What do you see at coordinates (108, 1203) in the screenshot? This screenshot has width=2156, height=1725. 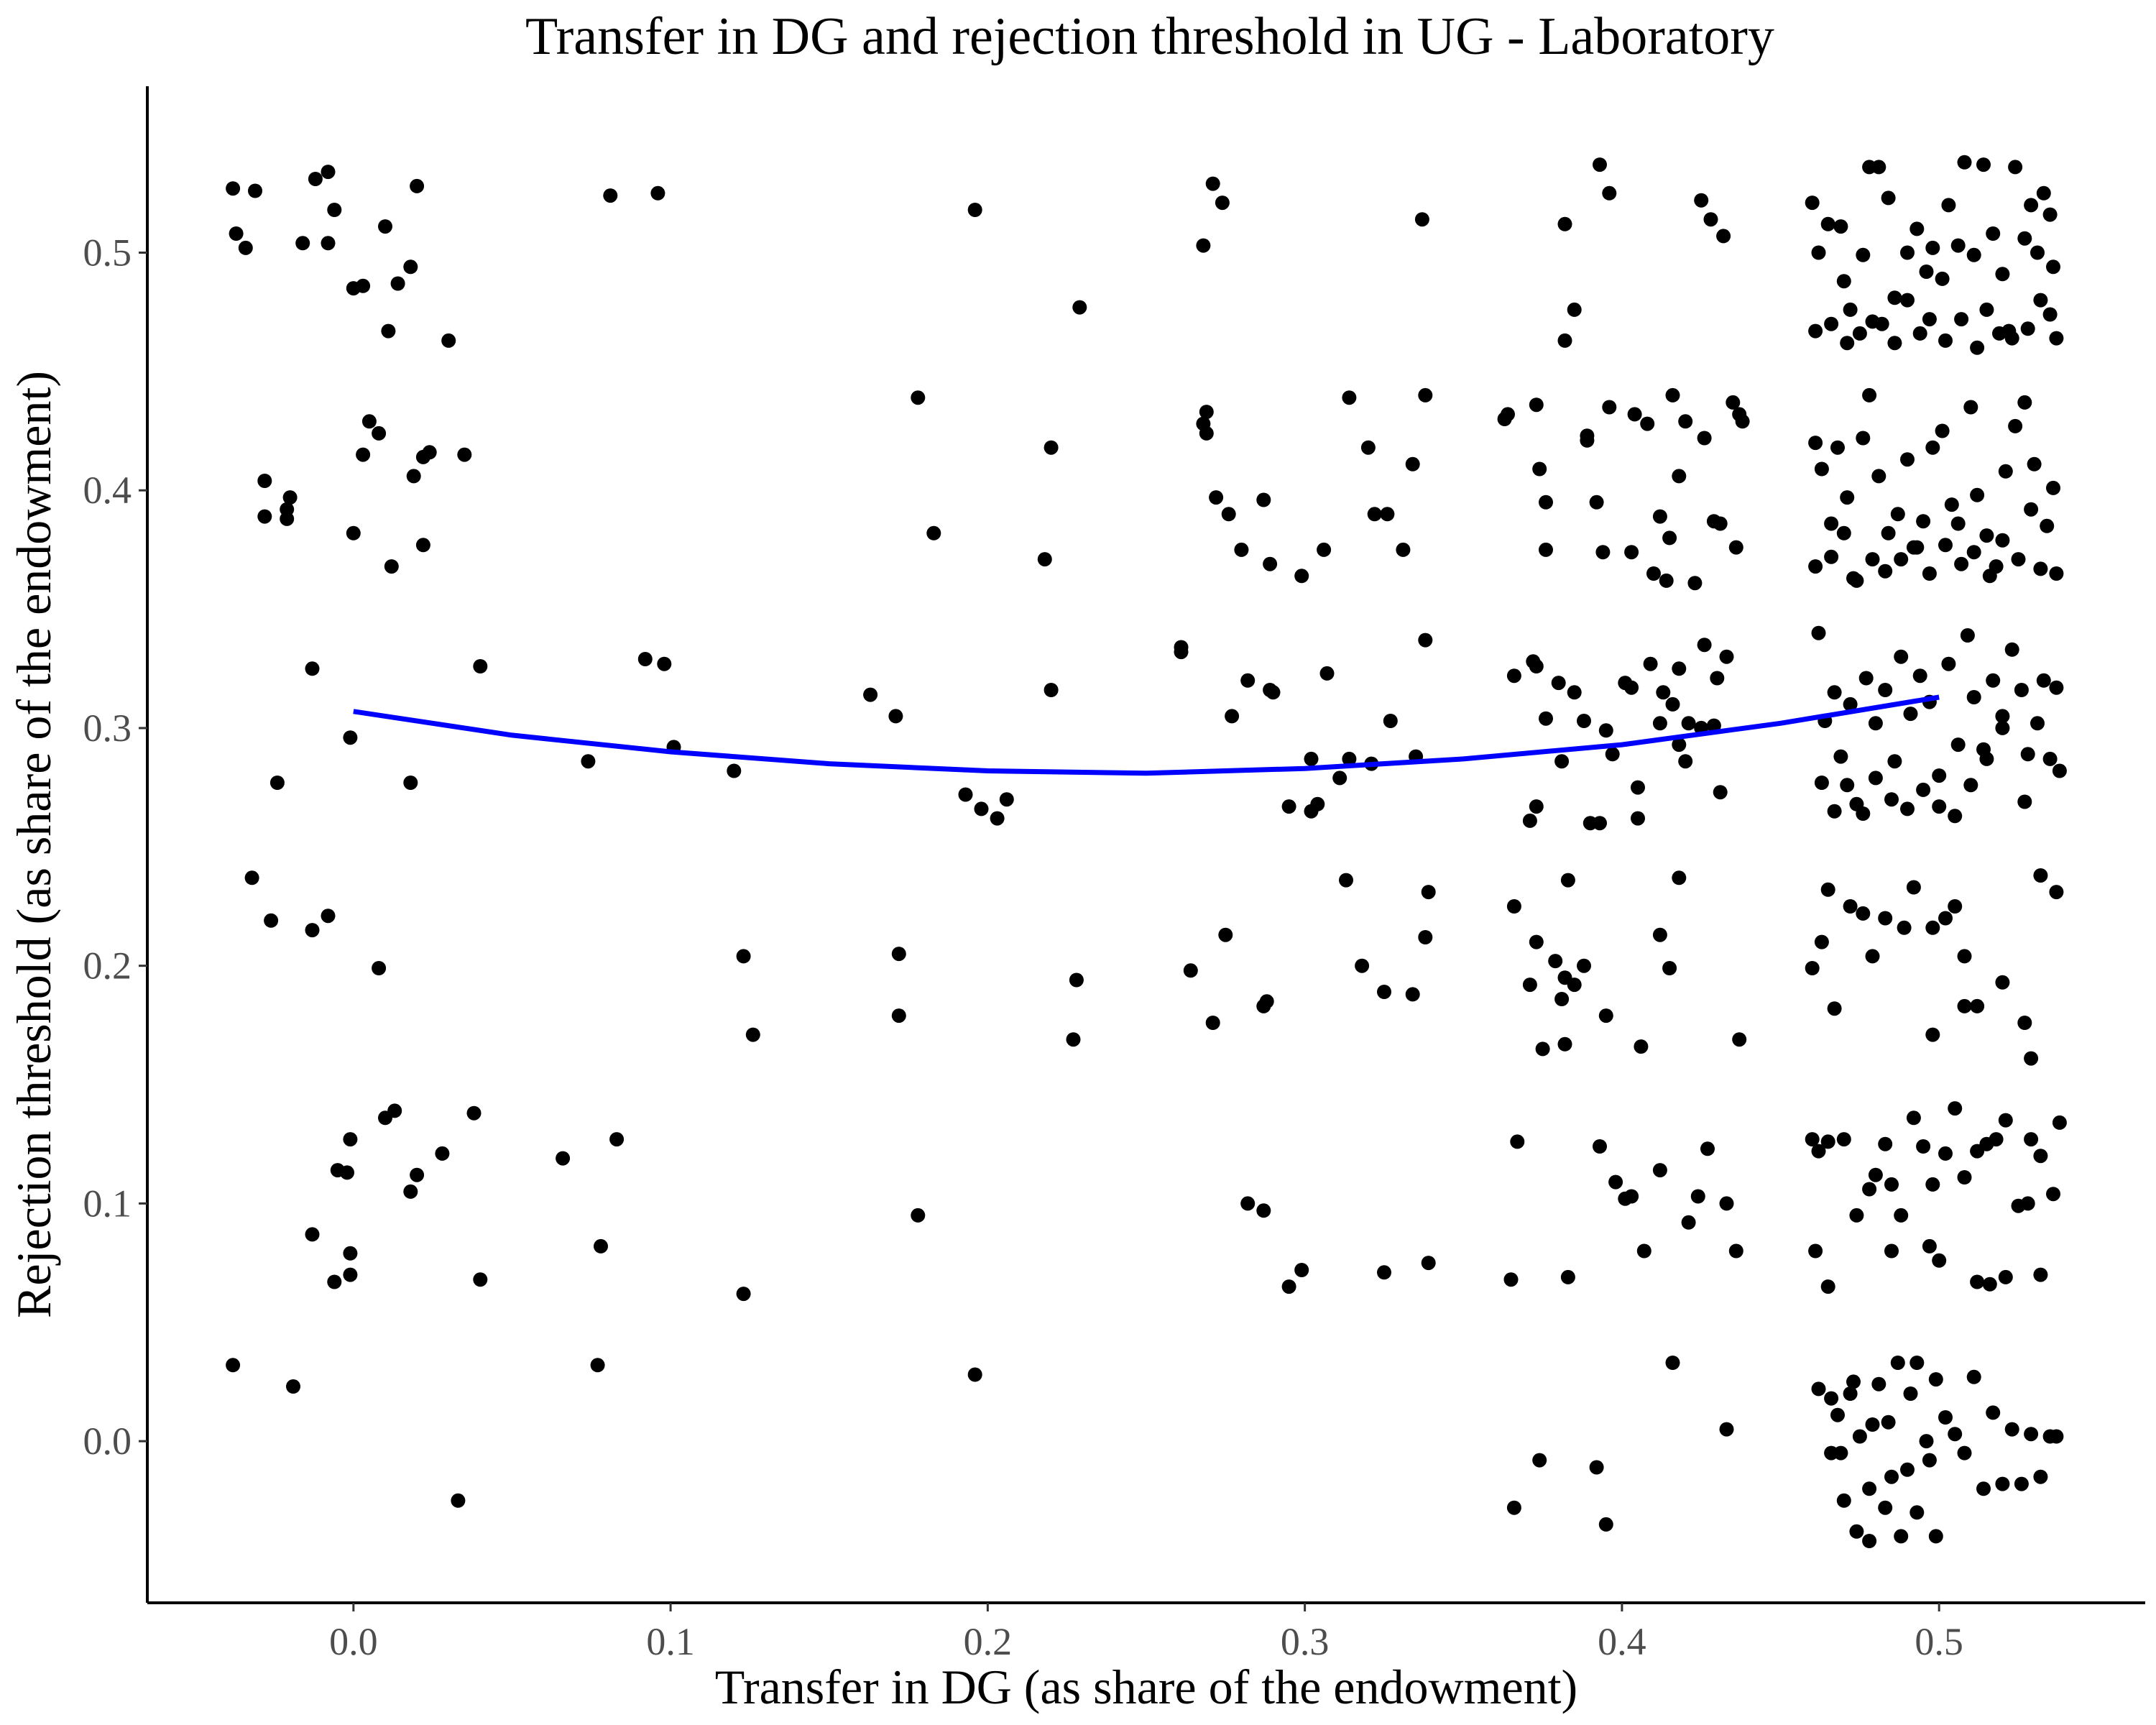 I see `y-tick-label: 0.1` at bounding box center [108, 1203].